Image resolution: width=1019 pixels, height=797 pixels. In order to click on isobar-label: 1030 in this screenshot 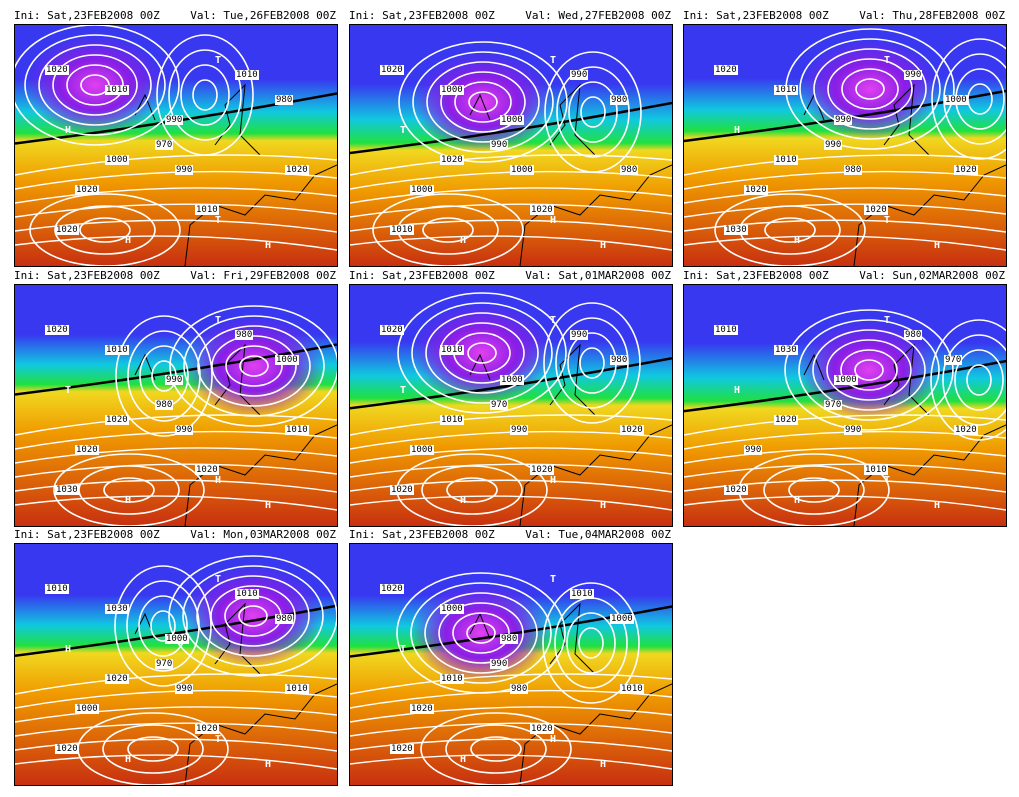, I will do `click(117, 609)`.